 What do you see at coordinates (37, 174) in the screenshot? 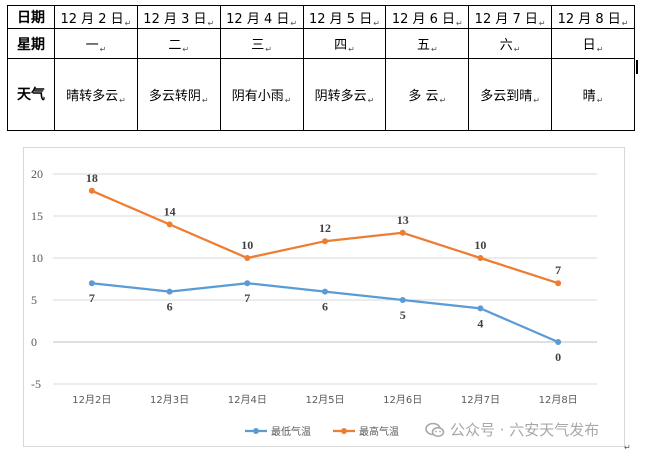
I see `y-tick-label: 20` at bounding box center [37, 174].